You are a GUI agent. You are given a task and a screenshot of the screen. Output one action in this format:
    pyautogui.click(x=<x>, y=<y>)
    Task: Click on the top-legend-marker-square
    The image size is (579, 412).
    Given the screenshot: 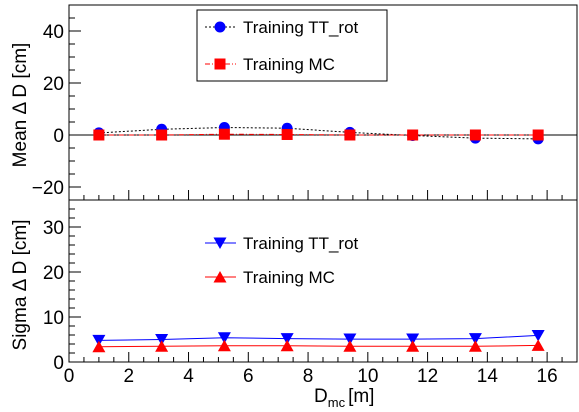 What is the action you would take?
    pyautogui.click(x=220, y=64)
    